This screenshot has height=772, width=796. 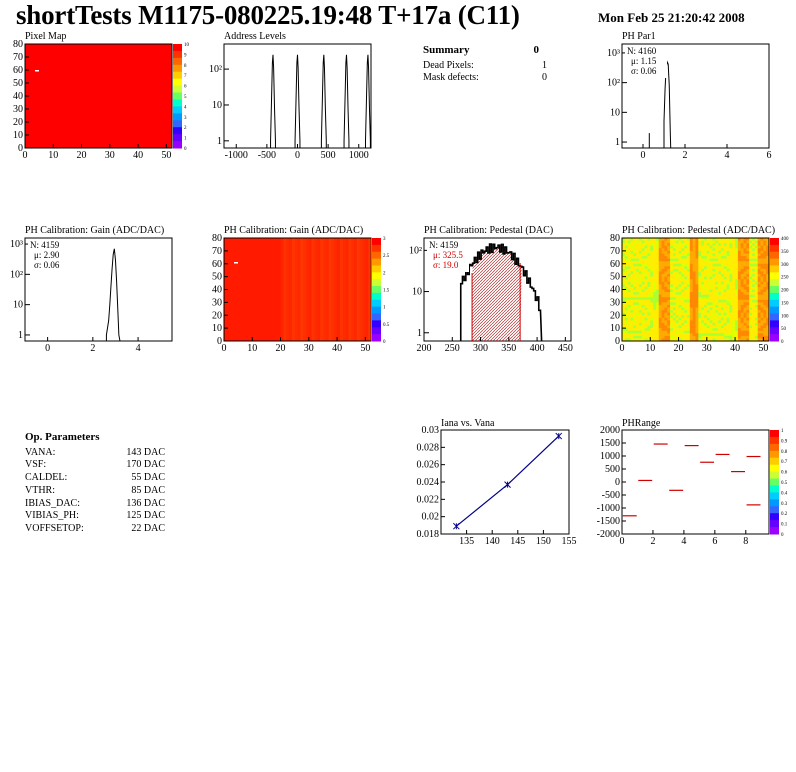 What do you see at coordinates (622, 541) in the screenshot?
I see `phrange-xtick-label: 0` at bounding box center [622, 541].